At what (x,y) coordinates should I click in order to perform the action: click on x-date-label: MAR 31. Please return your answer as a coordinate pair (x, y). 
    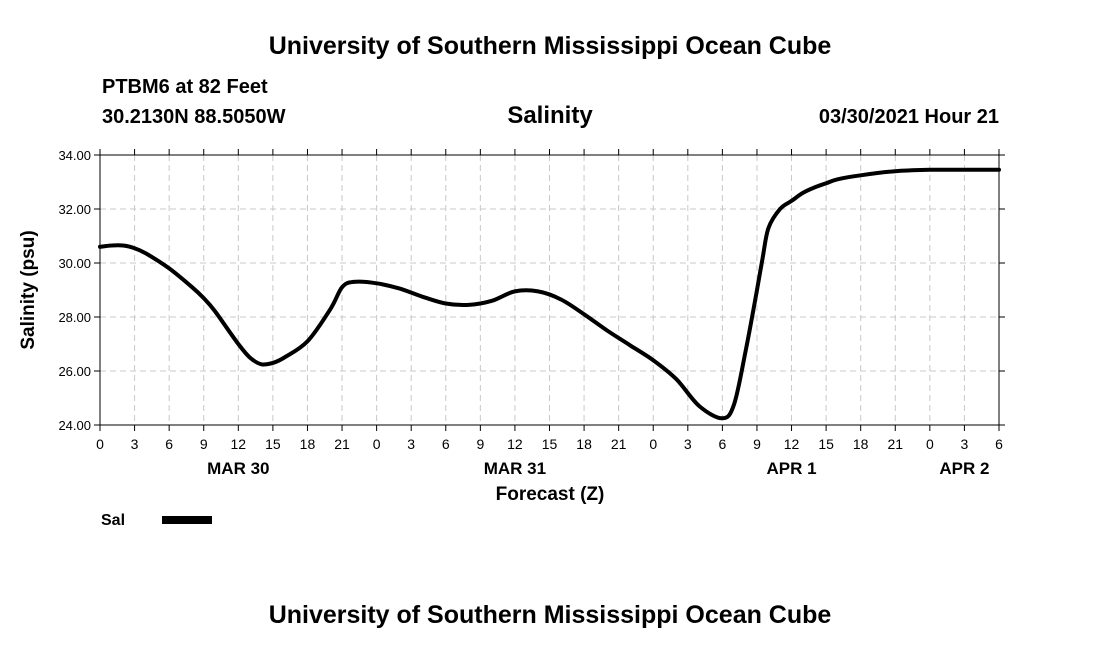
    Looking at the image, I should click on (515, 468).